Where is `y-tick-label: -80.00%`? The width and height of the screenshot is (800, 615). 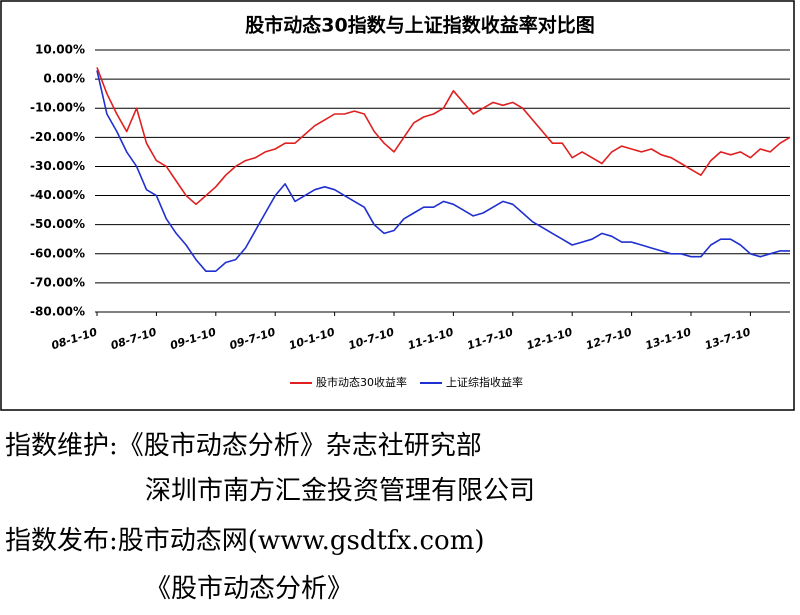
y-tick-label: -80.00% is located at coordinates (57, 312).